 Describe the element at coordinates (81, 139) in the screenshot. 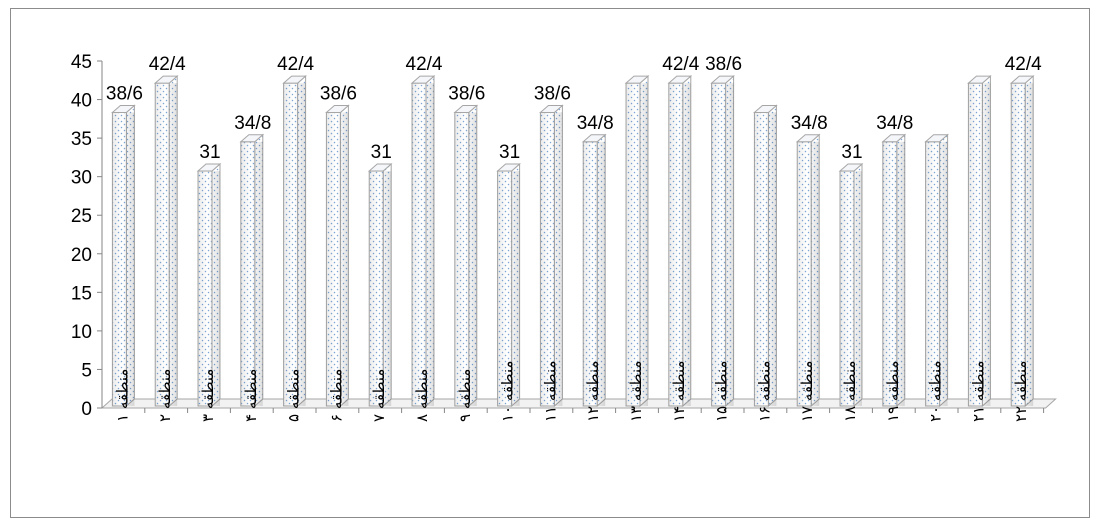

I see `y-tick-label: 35` at that location.